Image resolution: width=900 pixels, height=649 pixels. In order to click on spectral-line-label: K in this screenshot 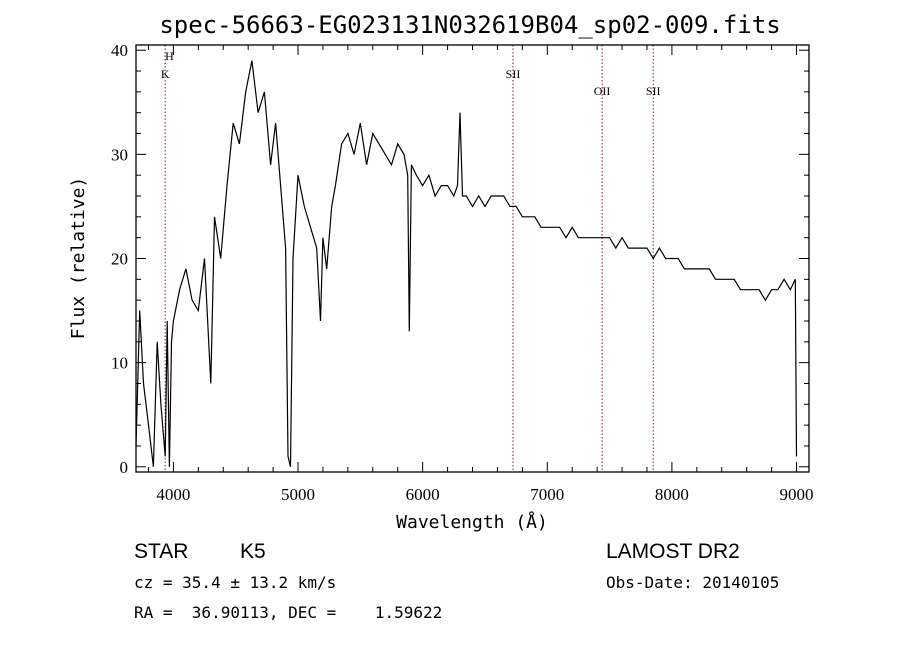, I will do `click(165, 74)`.